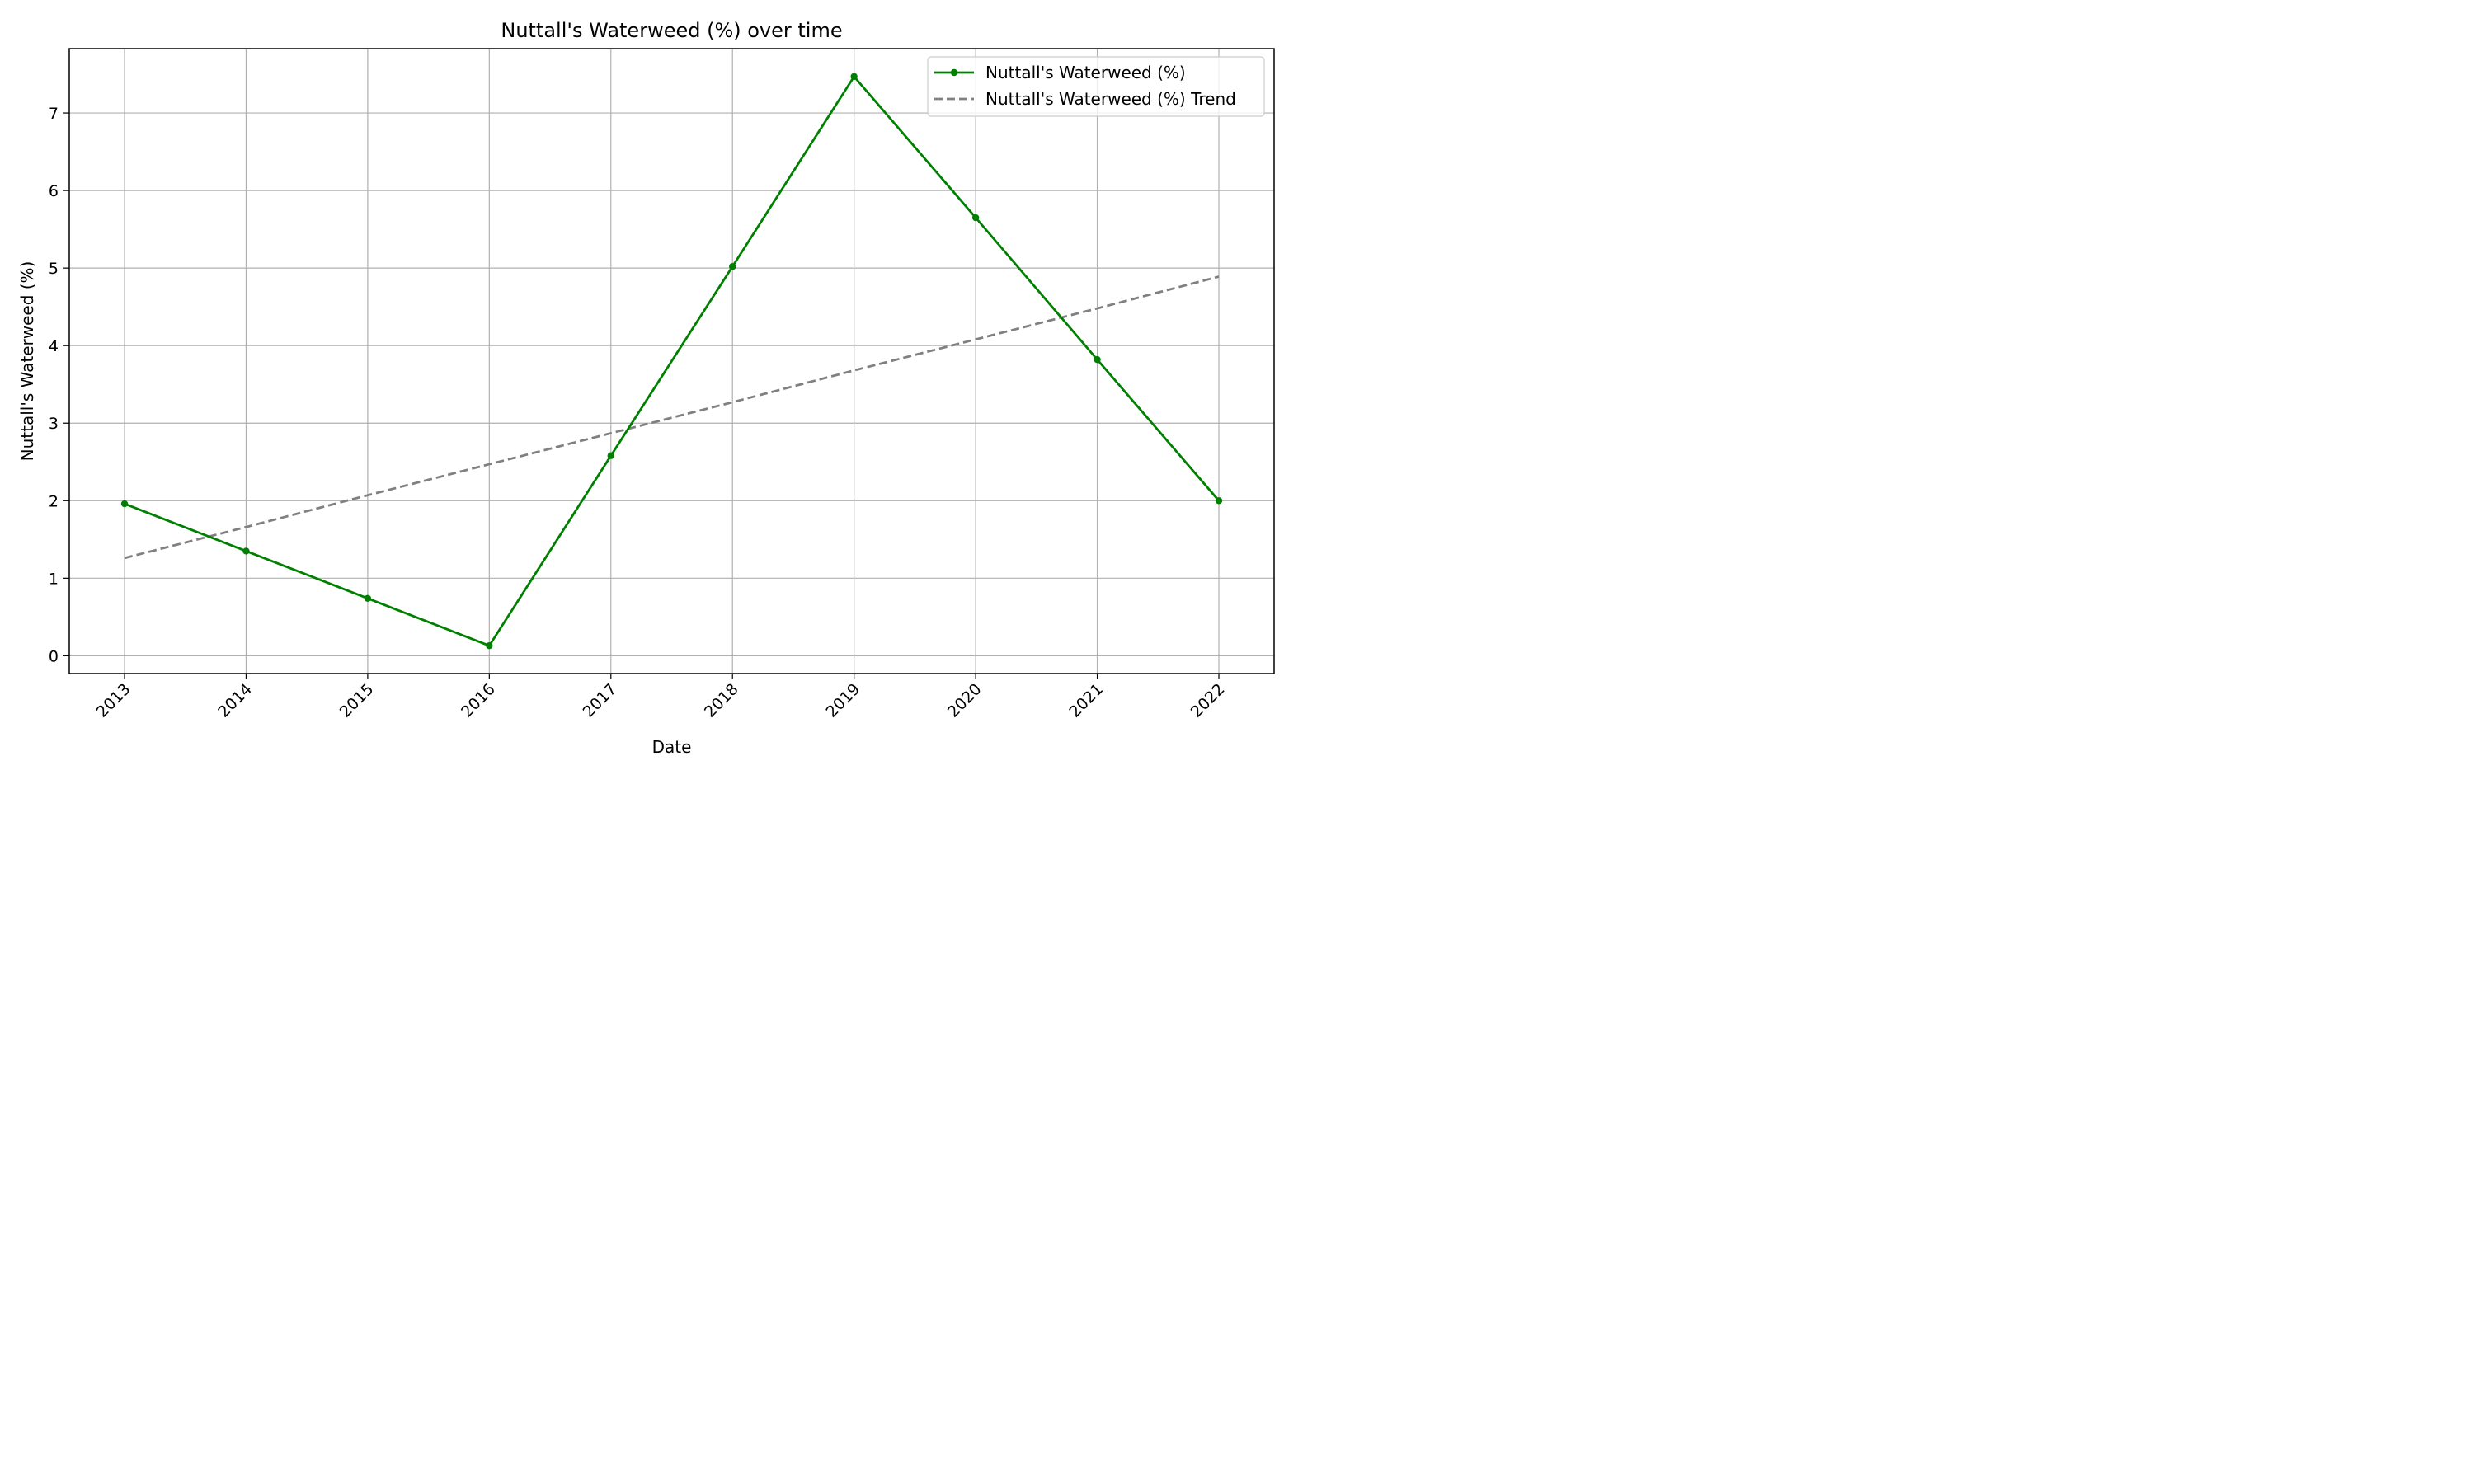  I want to click on y-tick-label: 0, so click(54, 656).